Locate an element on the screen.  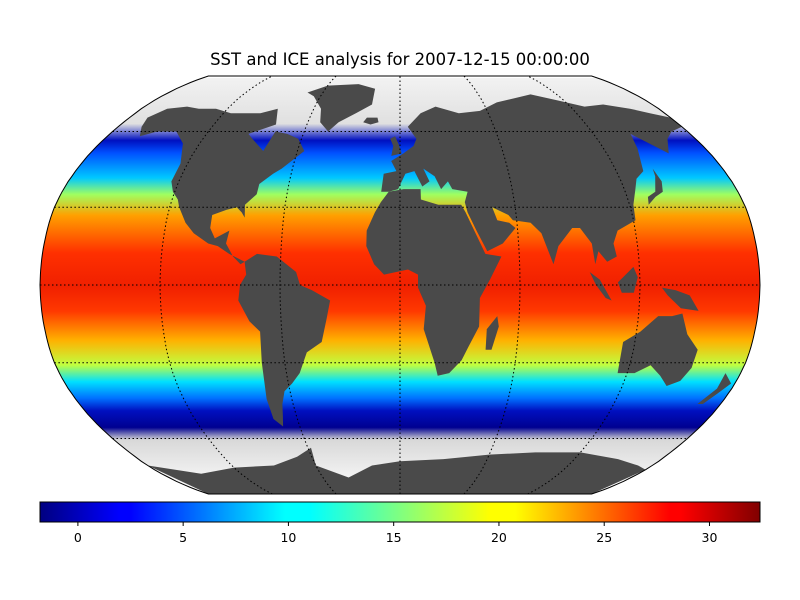
land-borneo is located at coordinates (627, 279).